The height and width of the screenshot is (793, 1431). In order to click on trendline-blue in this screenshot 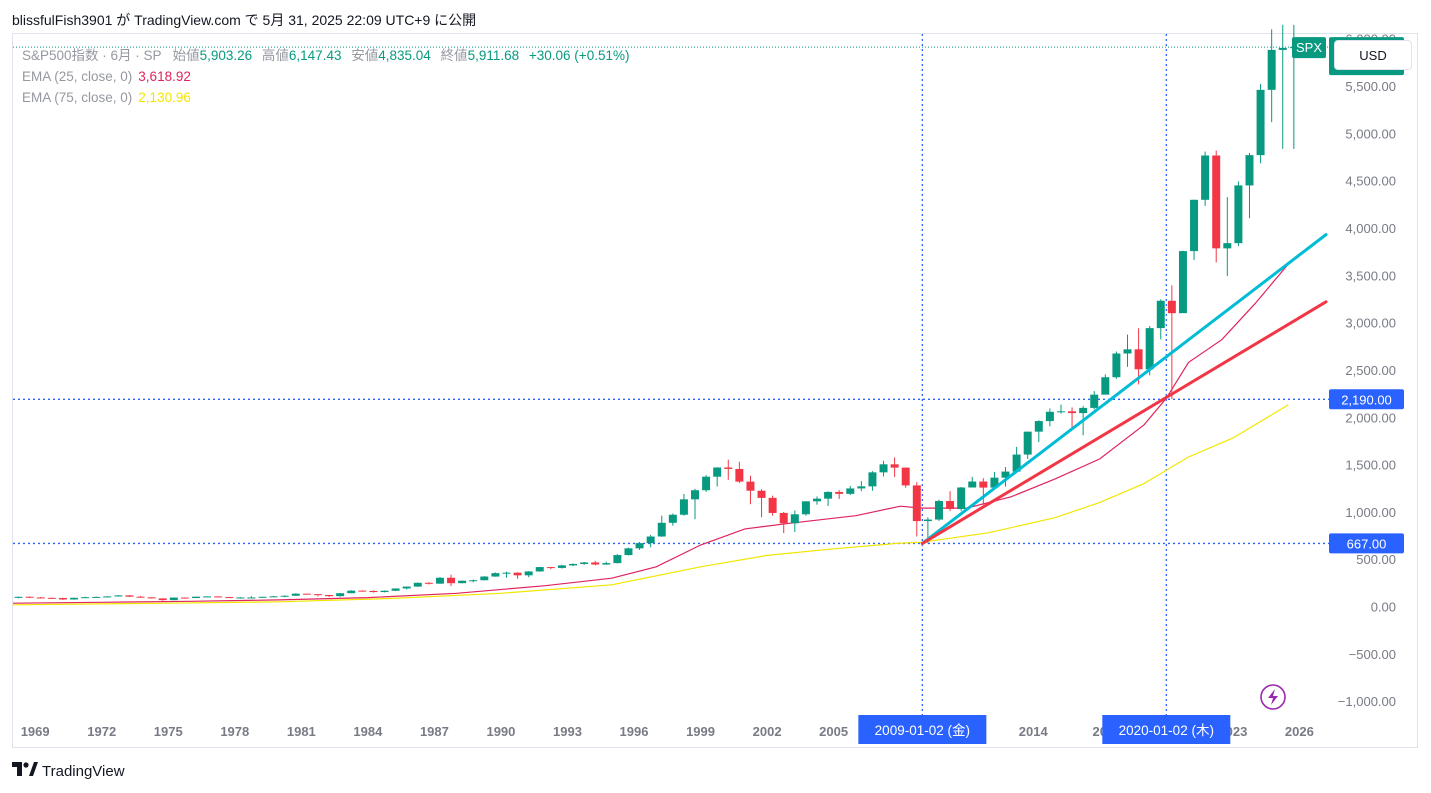, I will do `click(1124, 389)`.